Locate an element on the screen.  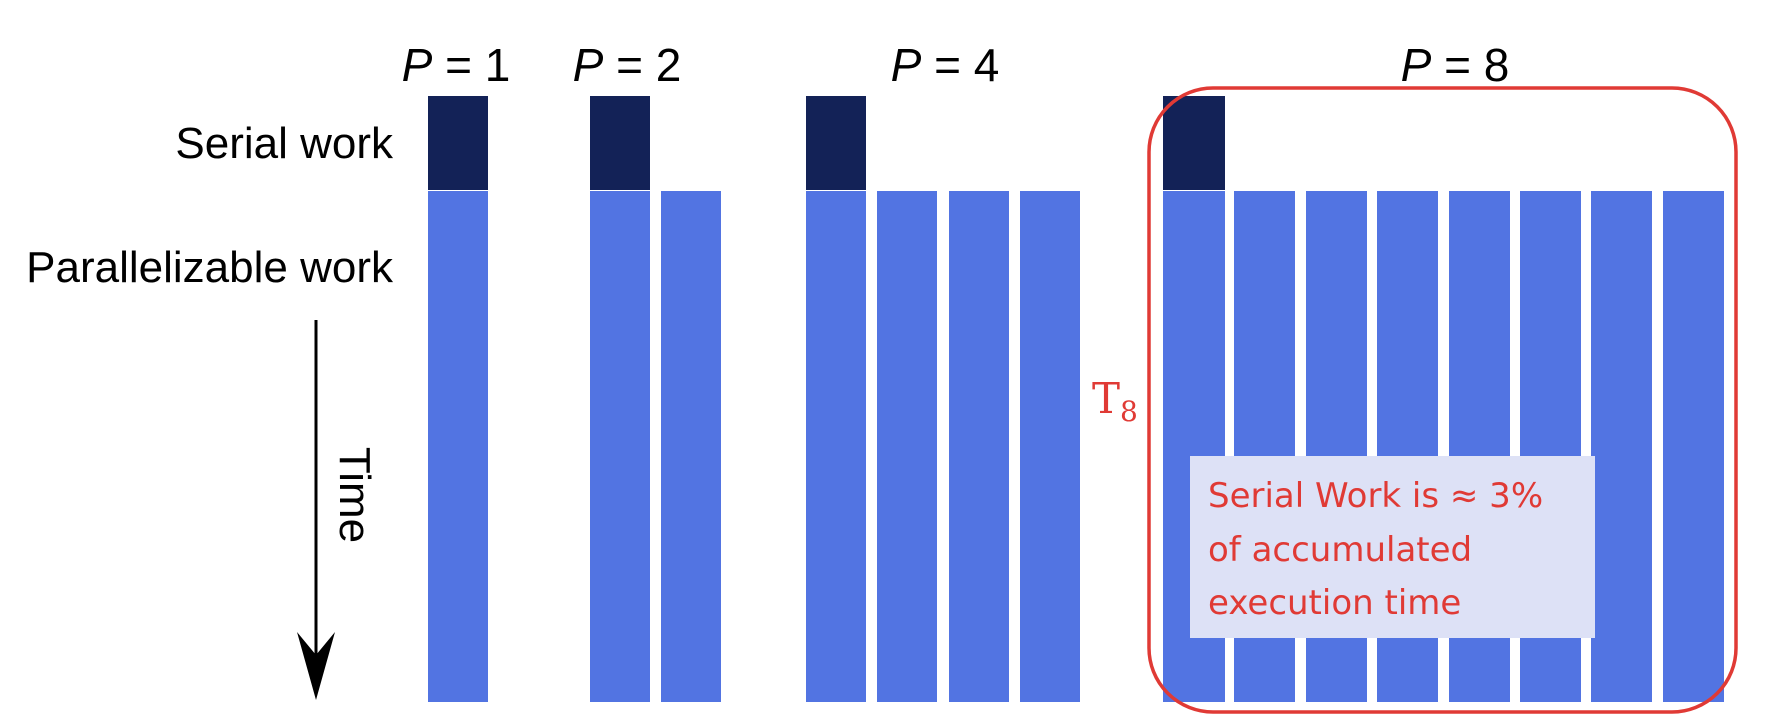
group-label-p8-eq: = is located at coordinates (1457, 65).